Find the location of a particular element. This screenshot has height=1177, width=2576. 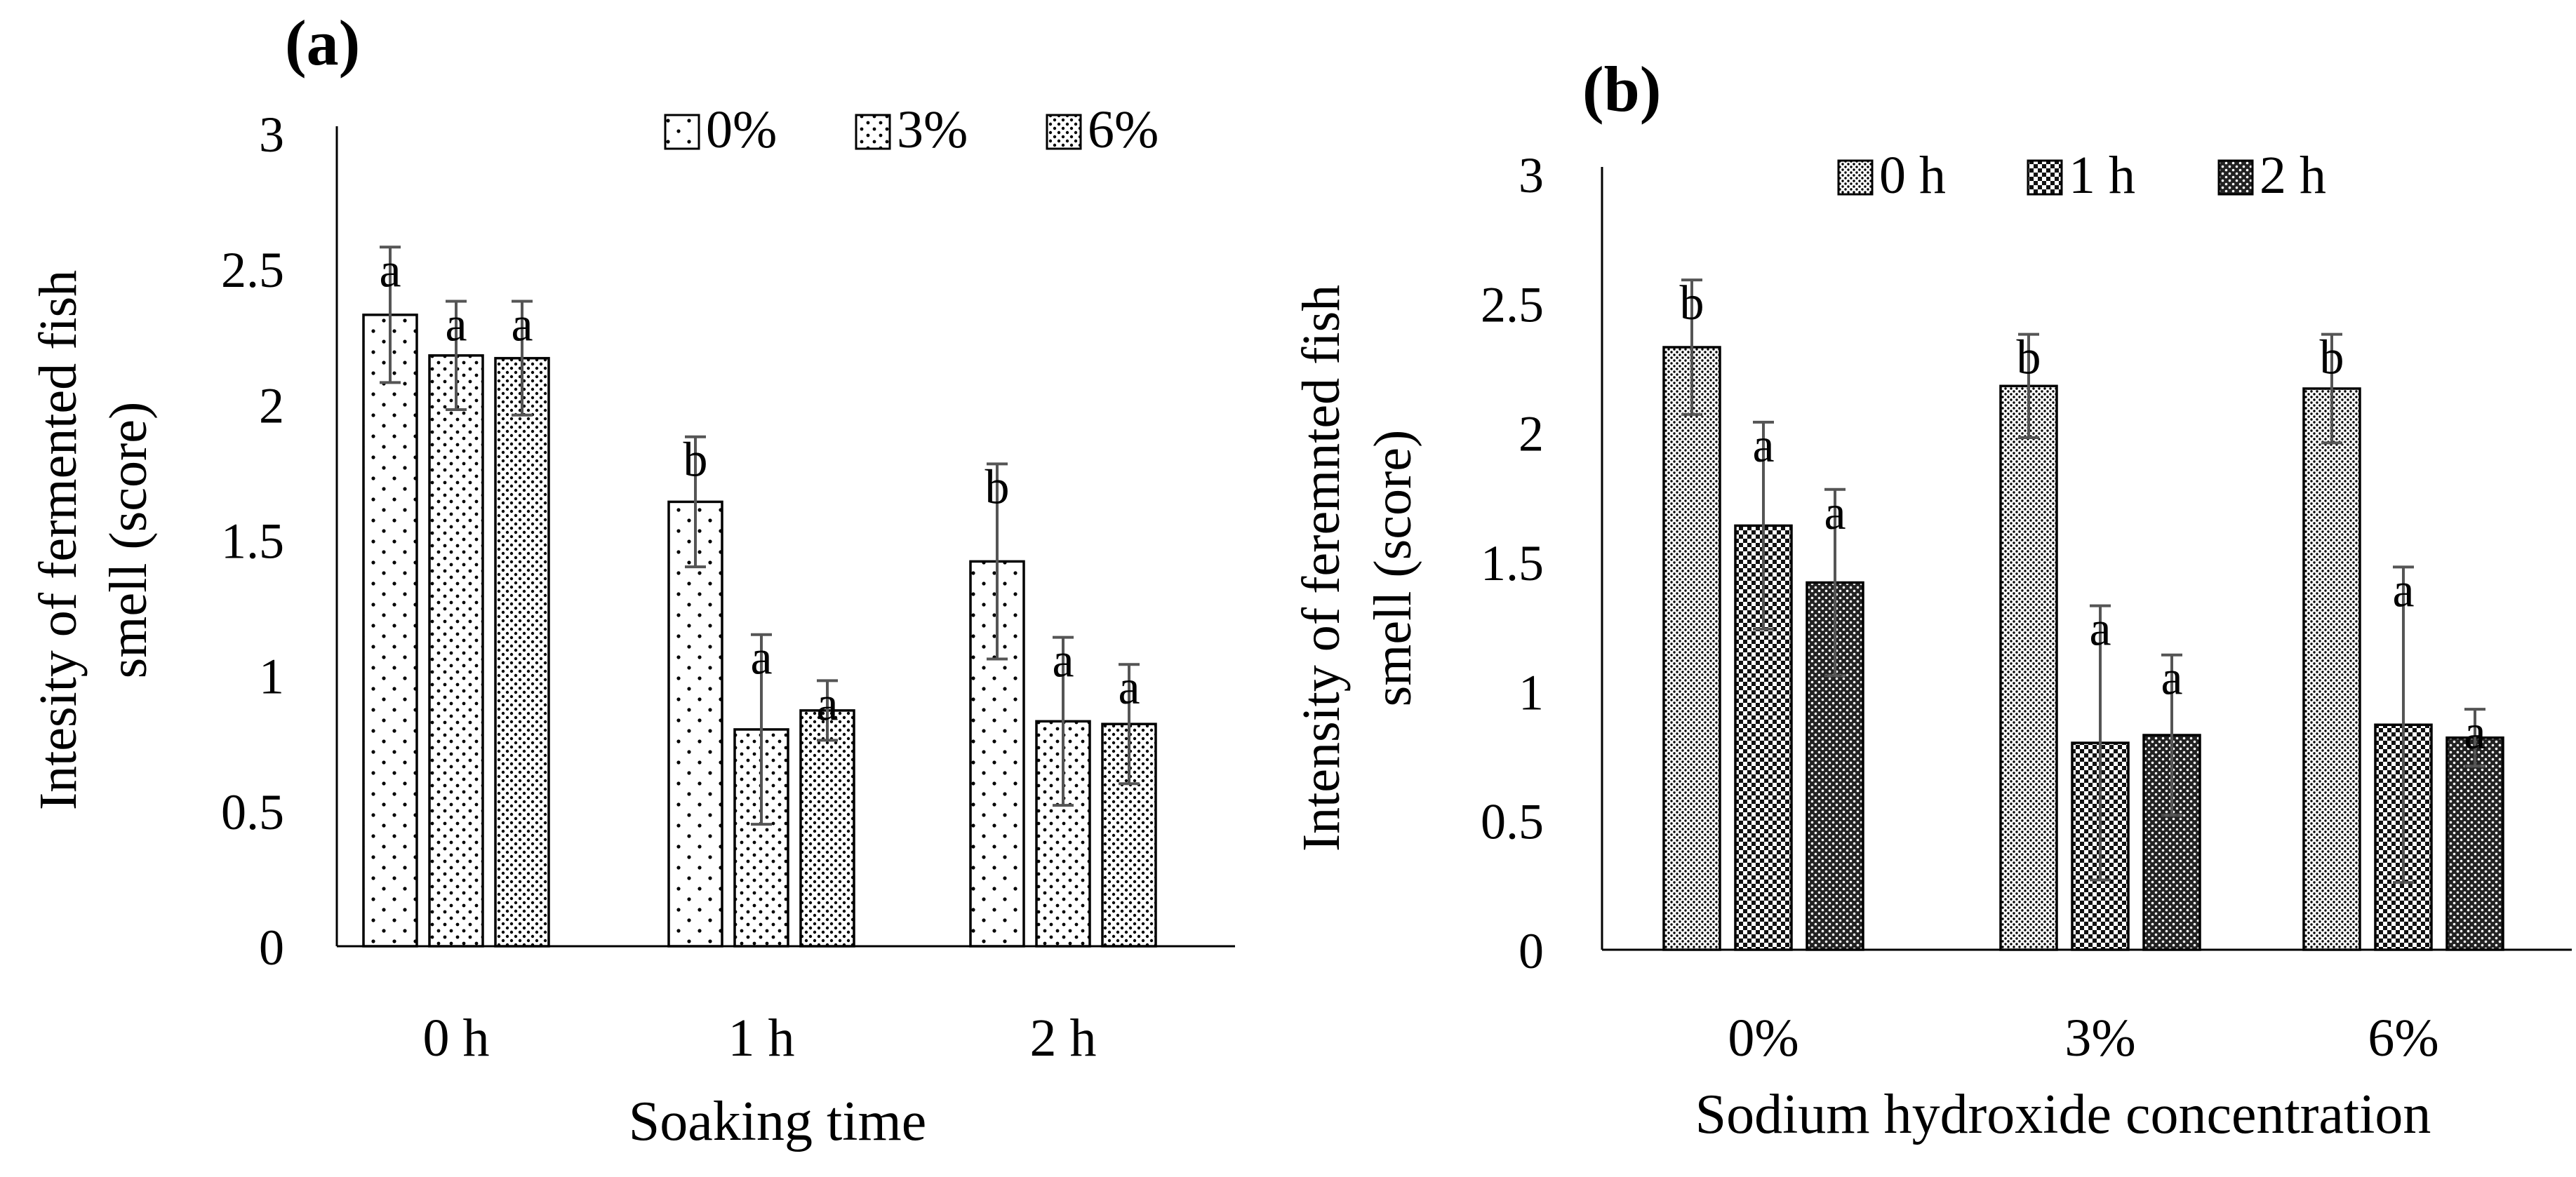

legend-label: 6% is located at coordinates (1123, 129).